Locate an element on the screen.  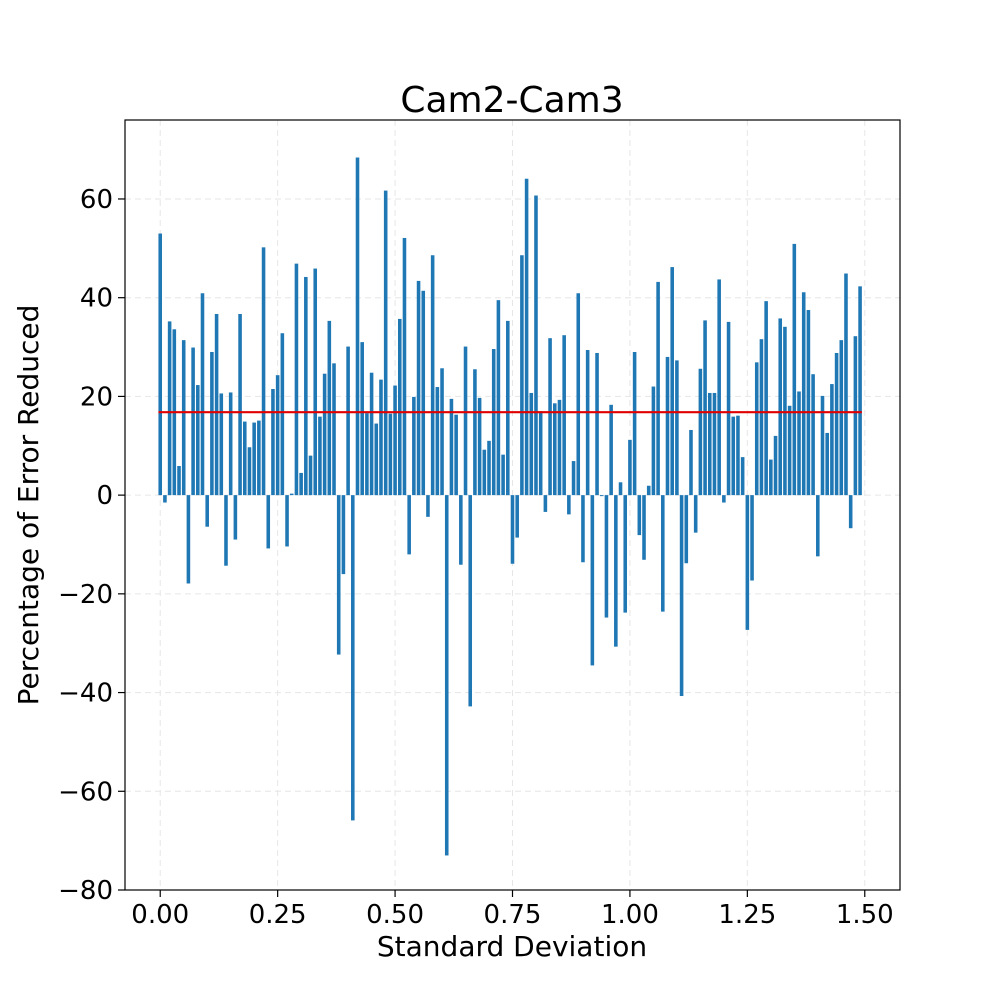
x-tick-label-6: 1.50 is located at coordinates (865, 915).